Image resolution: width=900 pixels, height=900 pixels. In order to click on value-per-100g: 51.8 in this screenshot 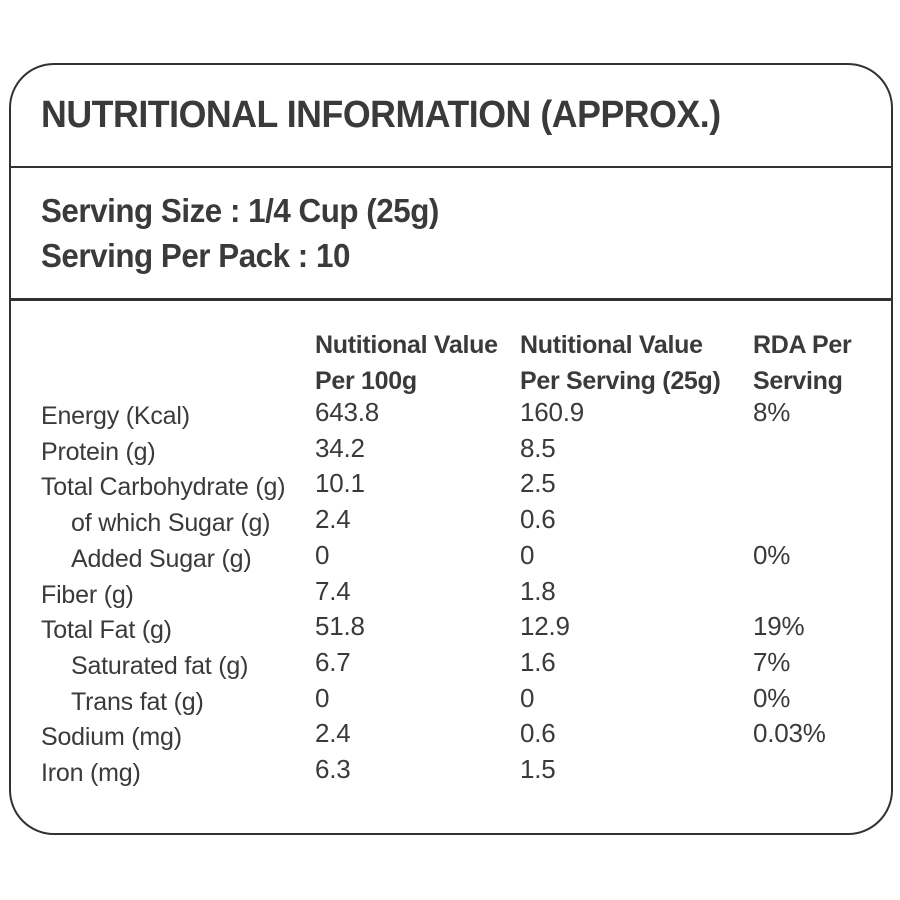, I will do `click(340, 626)`.